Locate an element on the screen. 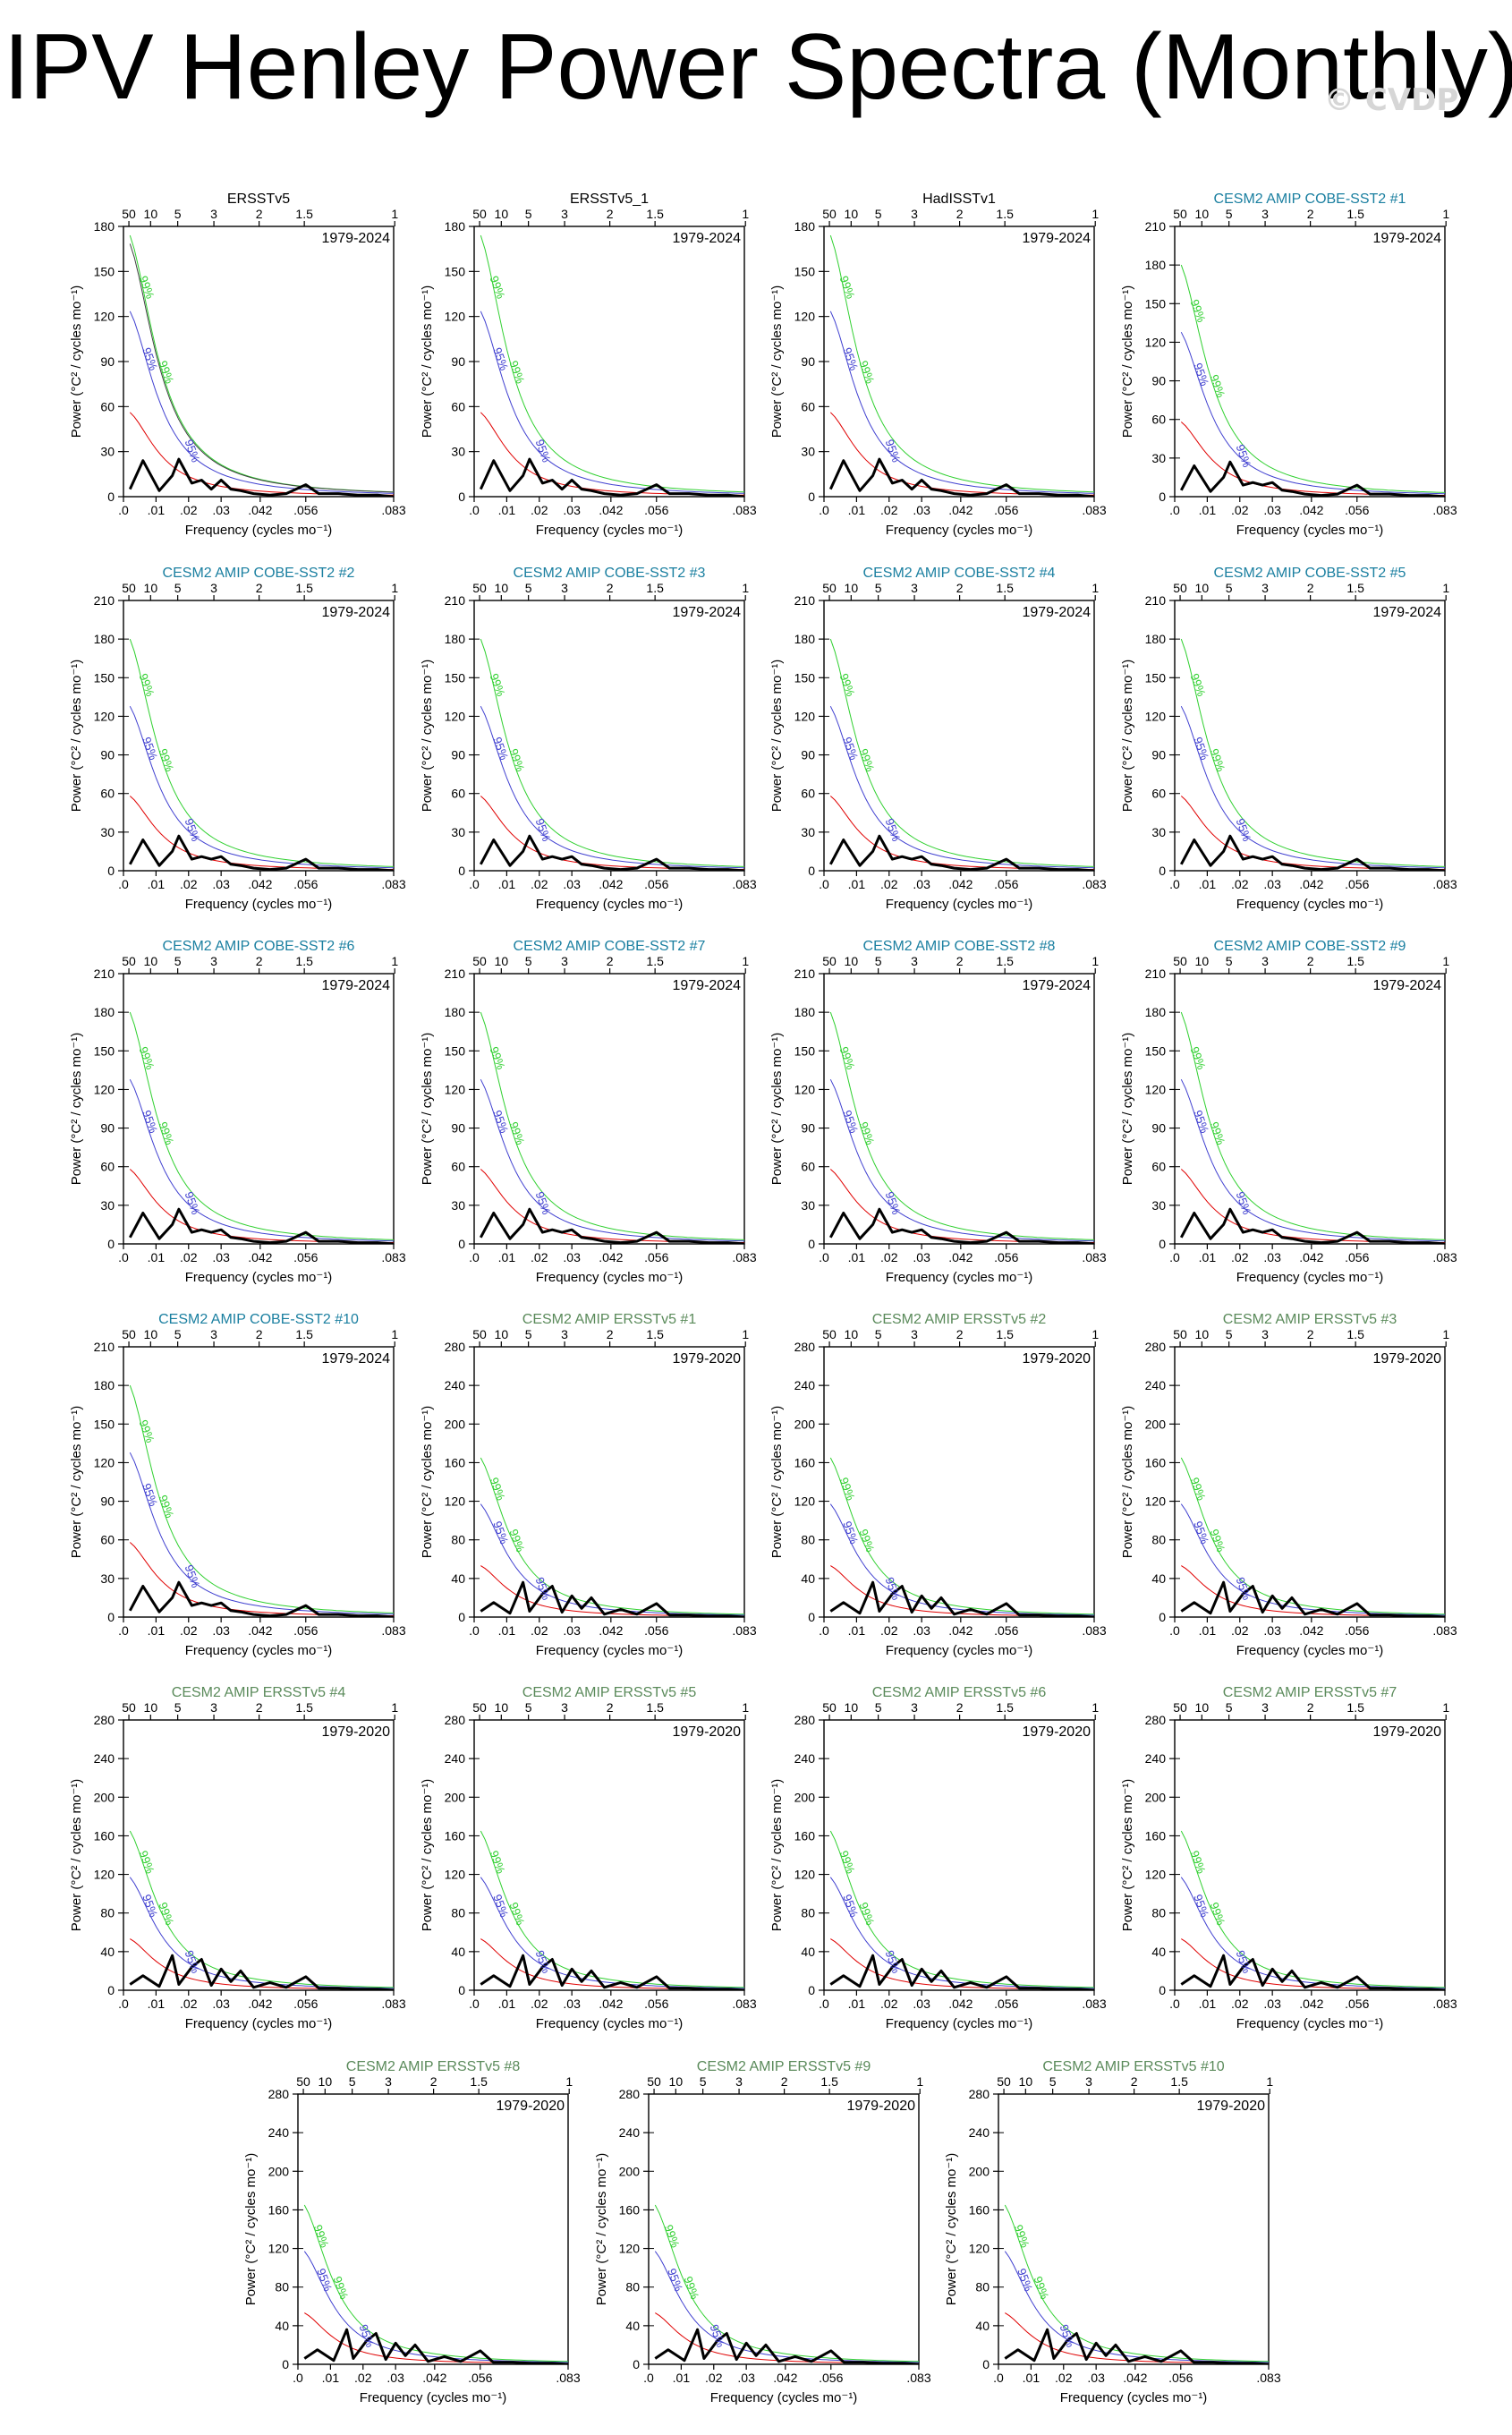 Image resolution: width=1512 pixels, height=2435 pixels. chart-title: CESM2 AMIP COBE-SST2 #1 is located at coordinates (1310, 199).